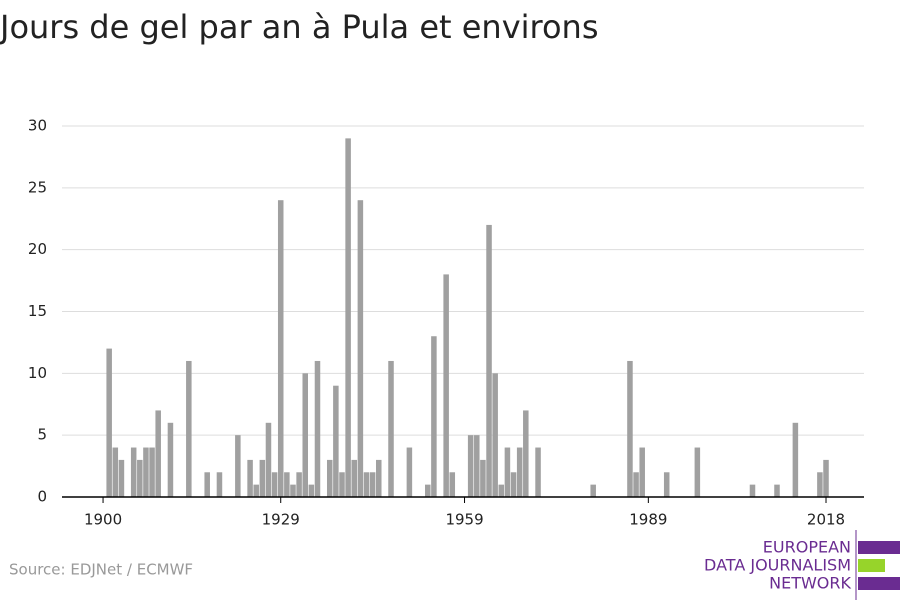 The height and width of the screenshot is (600, 900). I want to click on y-tick-label: 20, so click(37, 249).